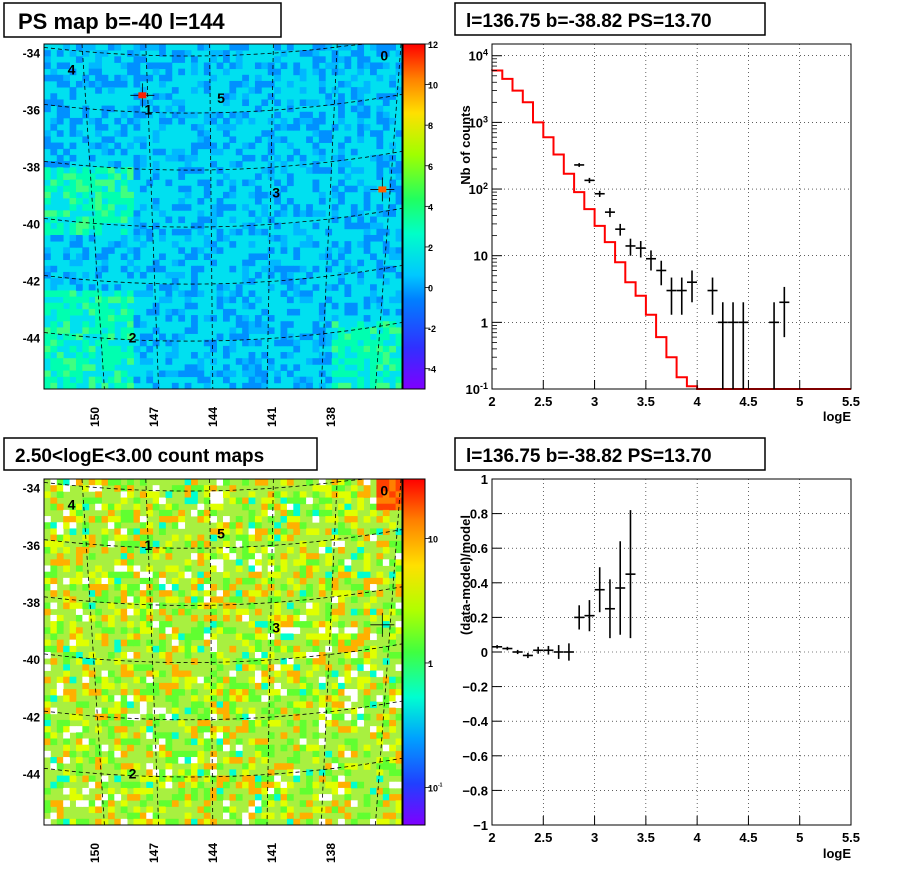  Describe the element at coordinates (213, 417) in the screenshot. I see `map-x-tick-label: 144` at that location.